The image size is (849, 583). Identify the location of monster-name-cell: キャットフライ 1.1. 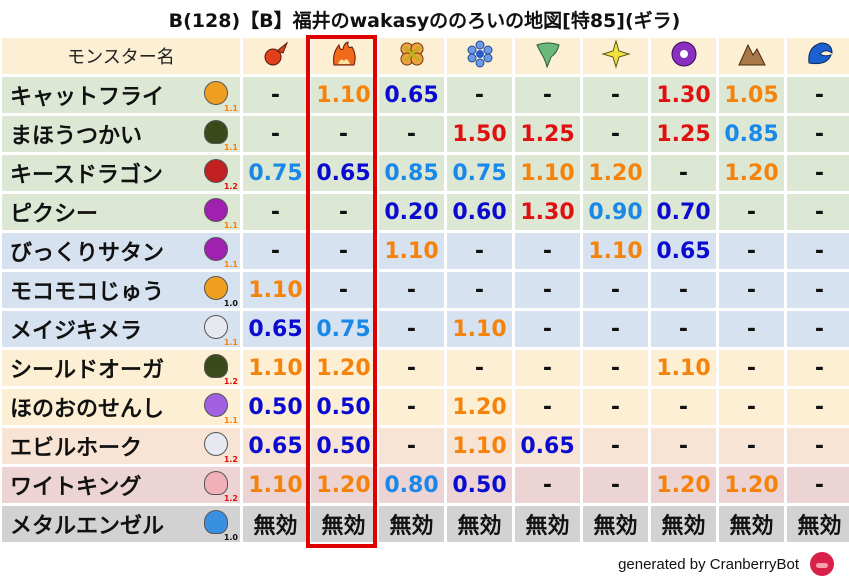
(121, 95).